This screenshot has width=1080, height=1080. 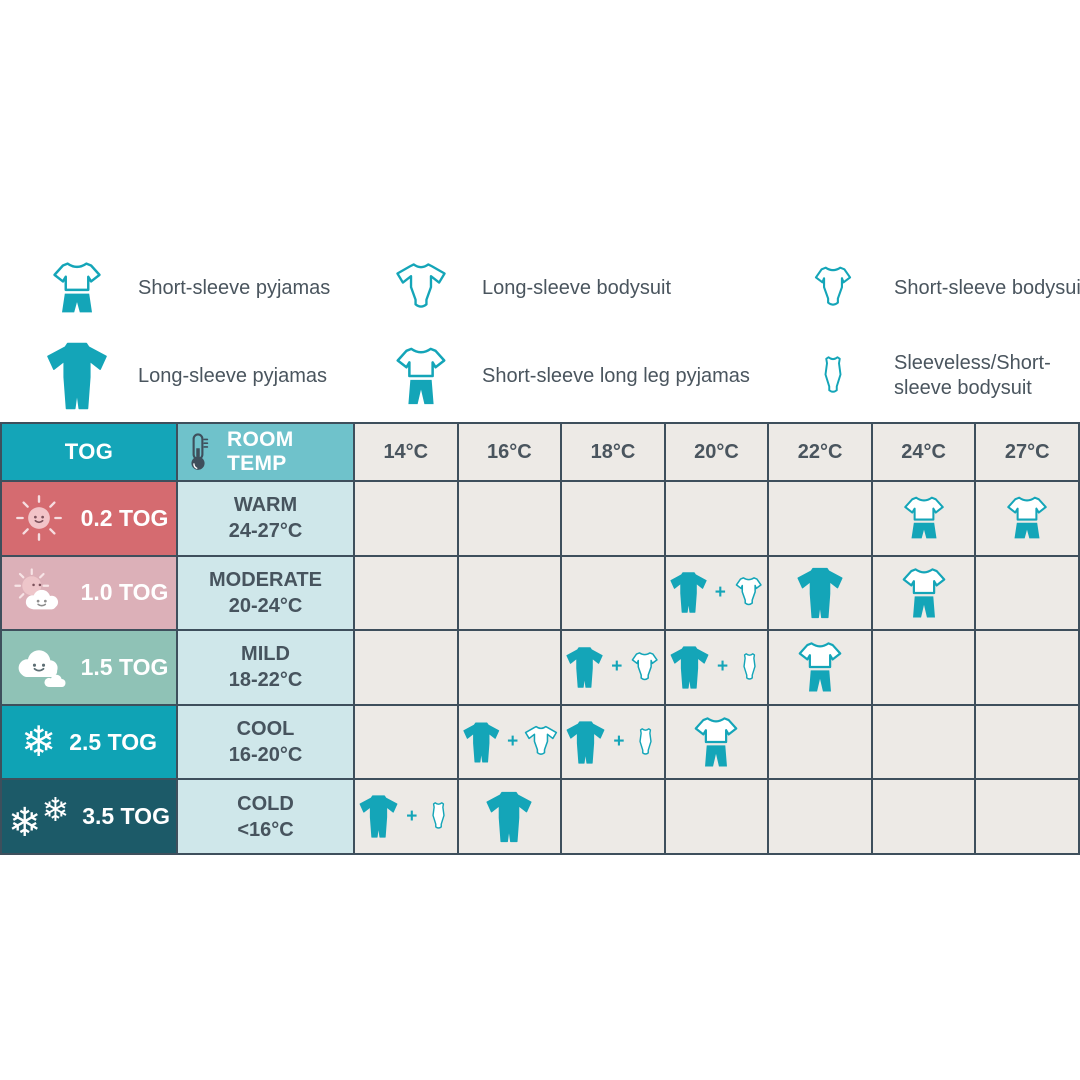 I want to click on legend-label: Short-sleeve pyjamas, so click(x=234, y=287).